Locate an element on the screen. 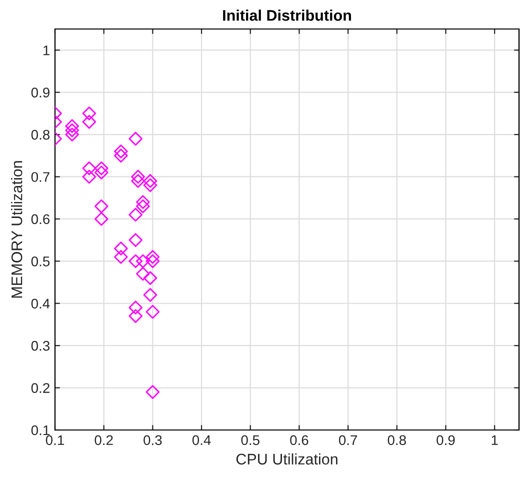 The image size is (520, 480). x-tick-label: 0.6 is located at coordinates (299, 440).